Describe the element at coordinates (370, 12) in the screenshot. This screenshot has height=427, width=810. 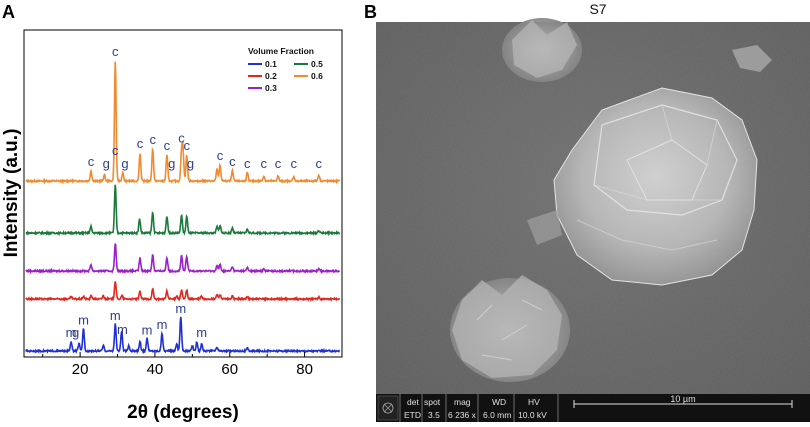
I see `panel-letter-b: B` at that location.